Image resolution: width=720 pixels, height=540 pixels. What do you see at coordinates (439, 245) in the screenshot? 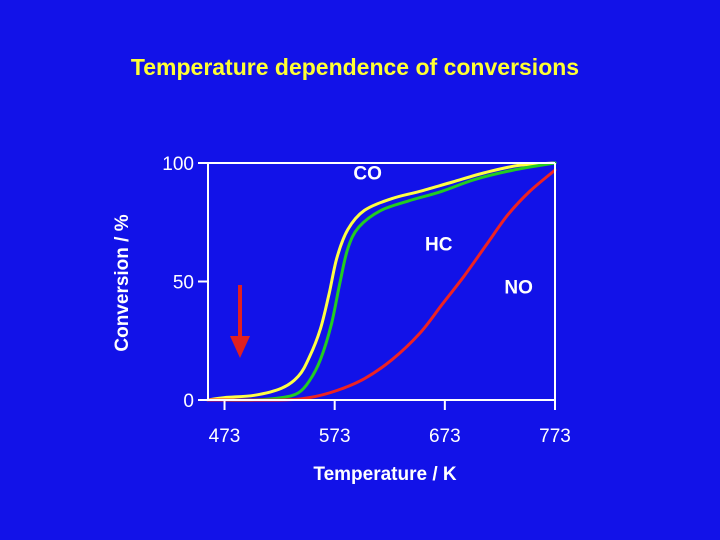
I see `series-label-hc: HC` at bounding box center [439, 245].